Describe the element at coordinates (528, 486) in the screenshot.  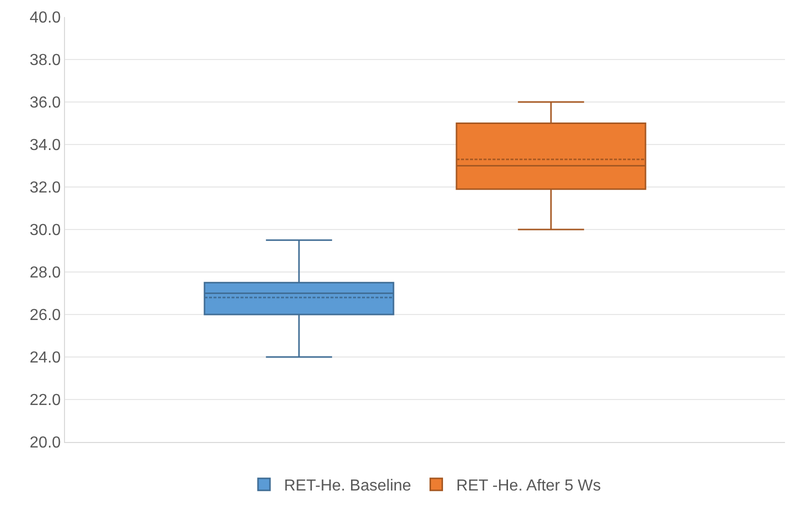
I see `legend-label: RET -He. After 5 Ws` at that location.